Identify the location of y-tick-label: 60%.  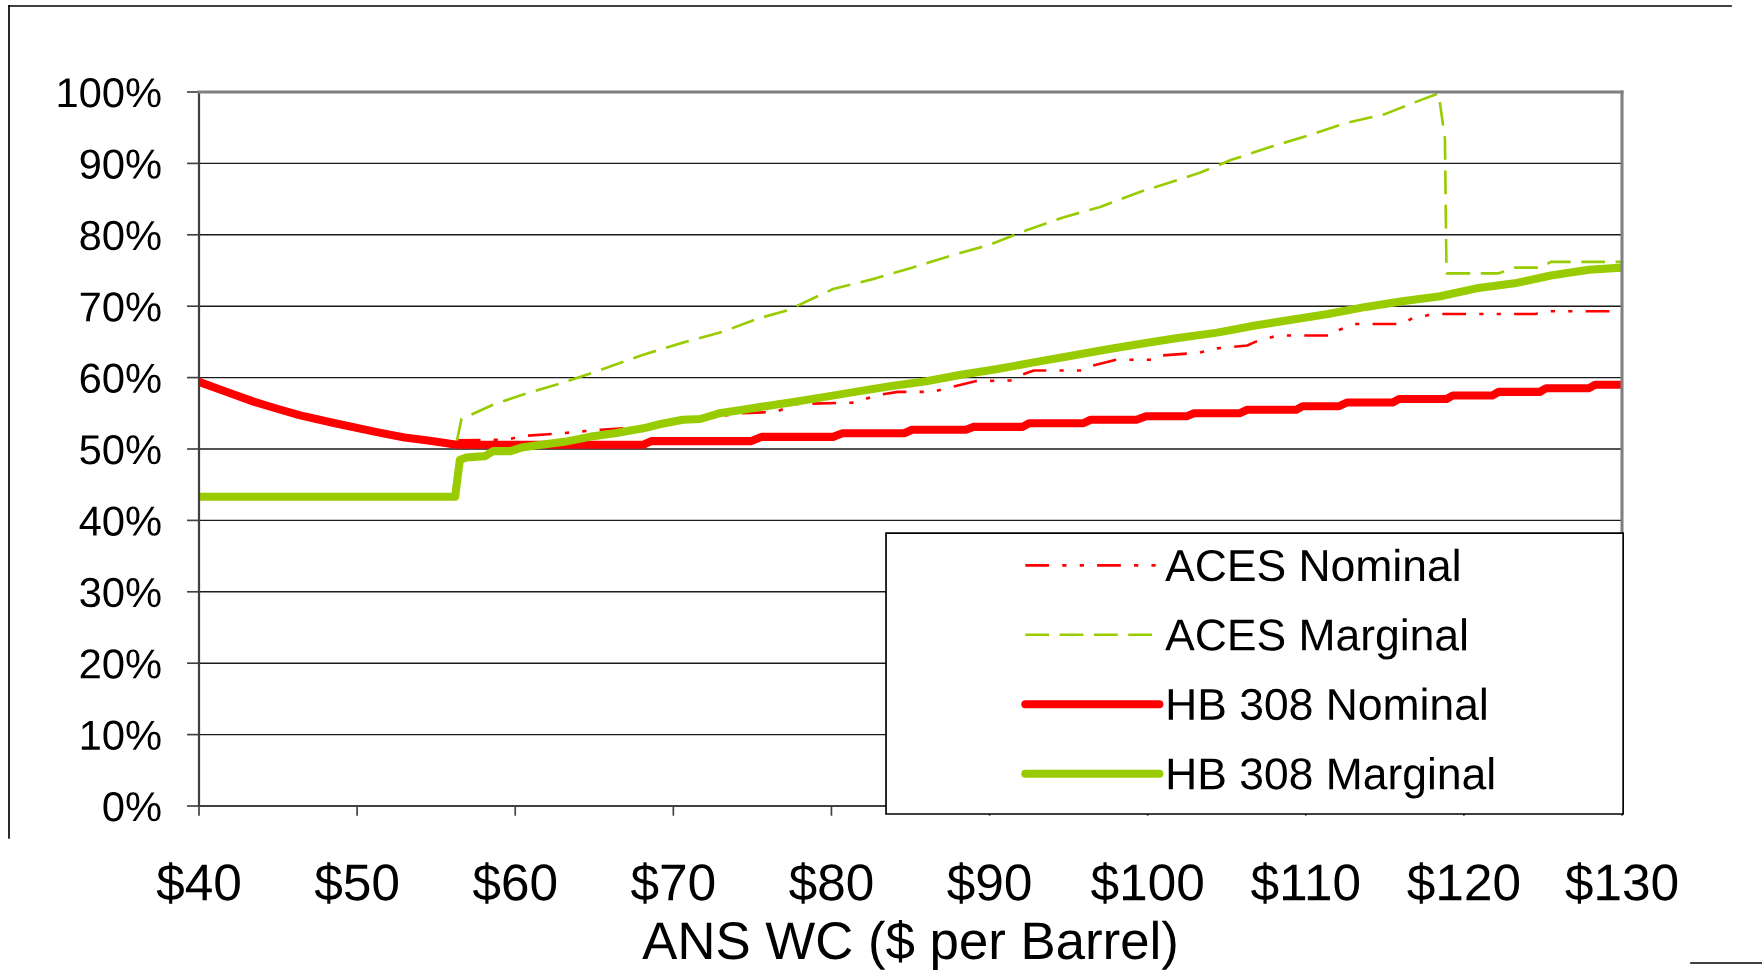
(120, 378).